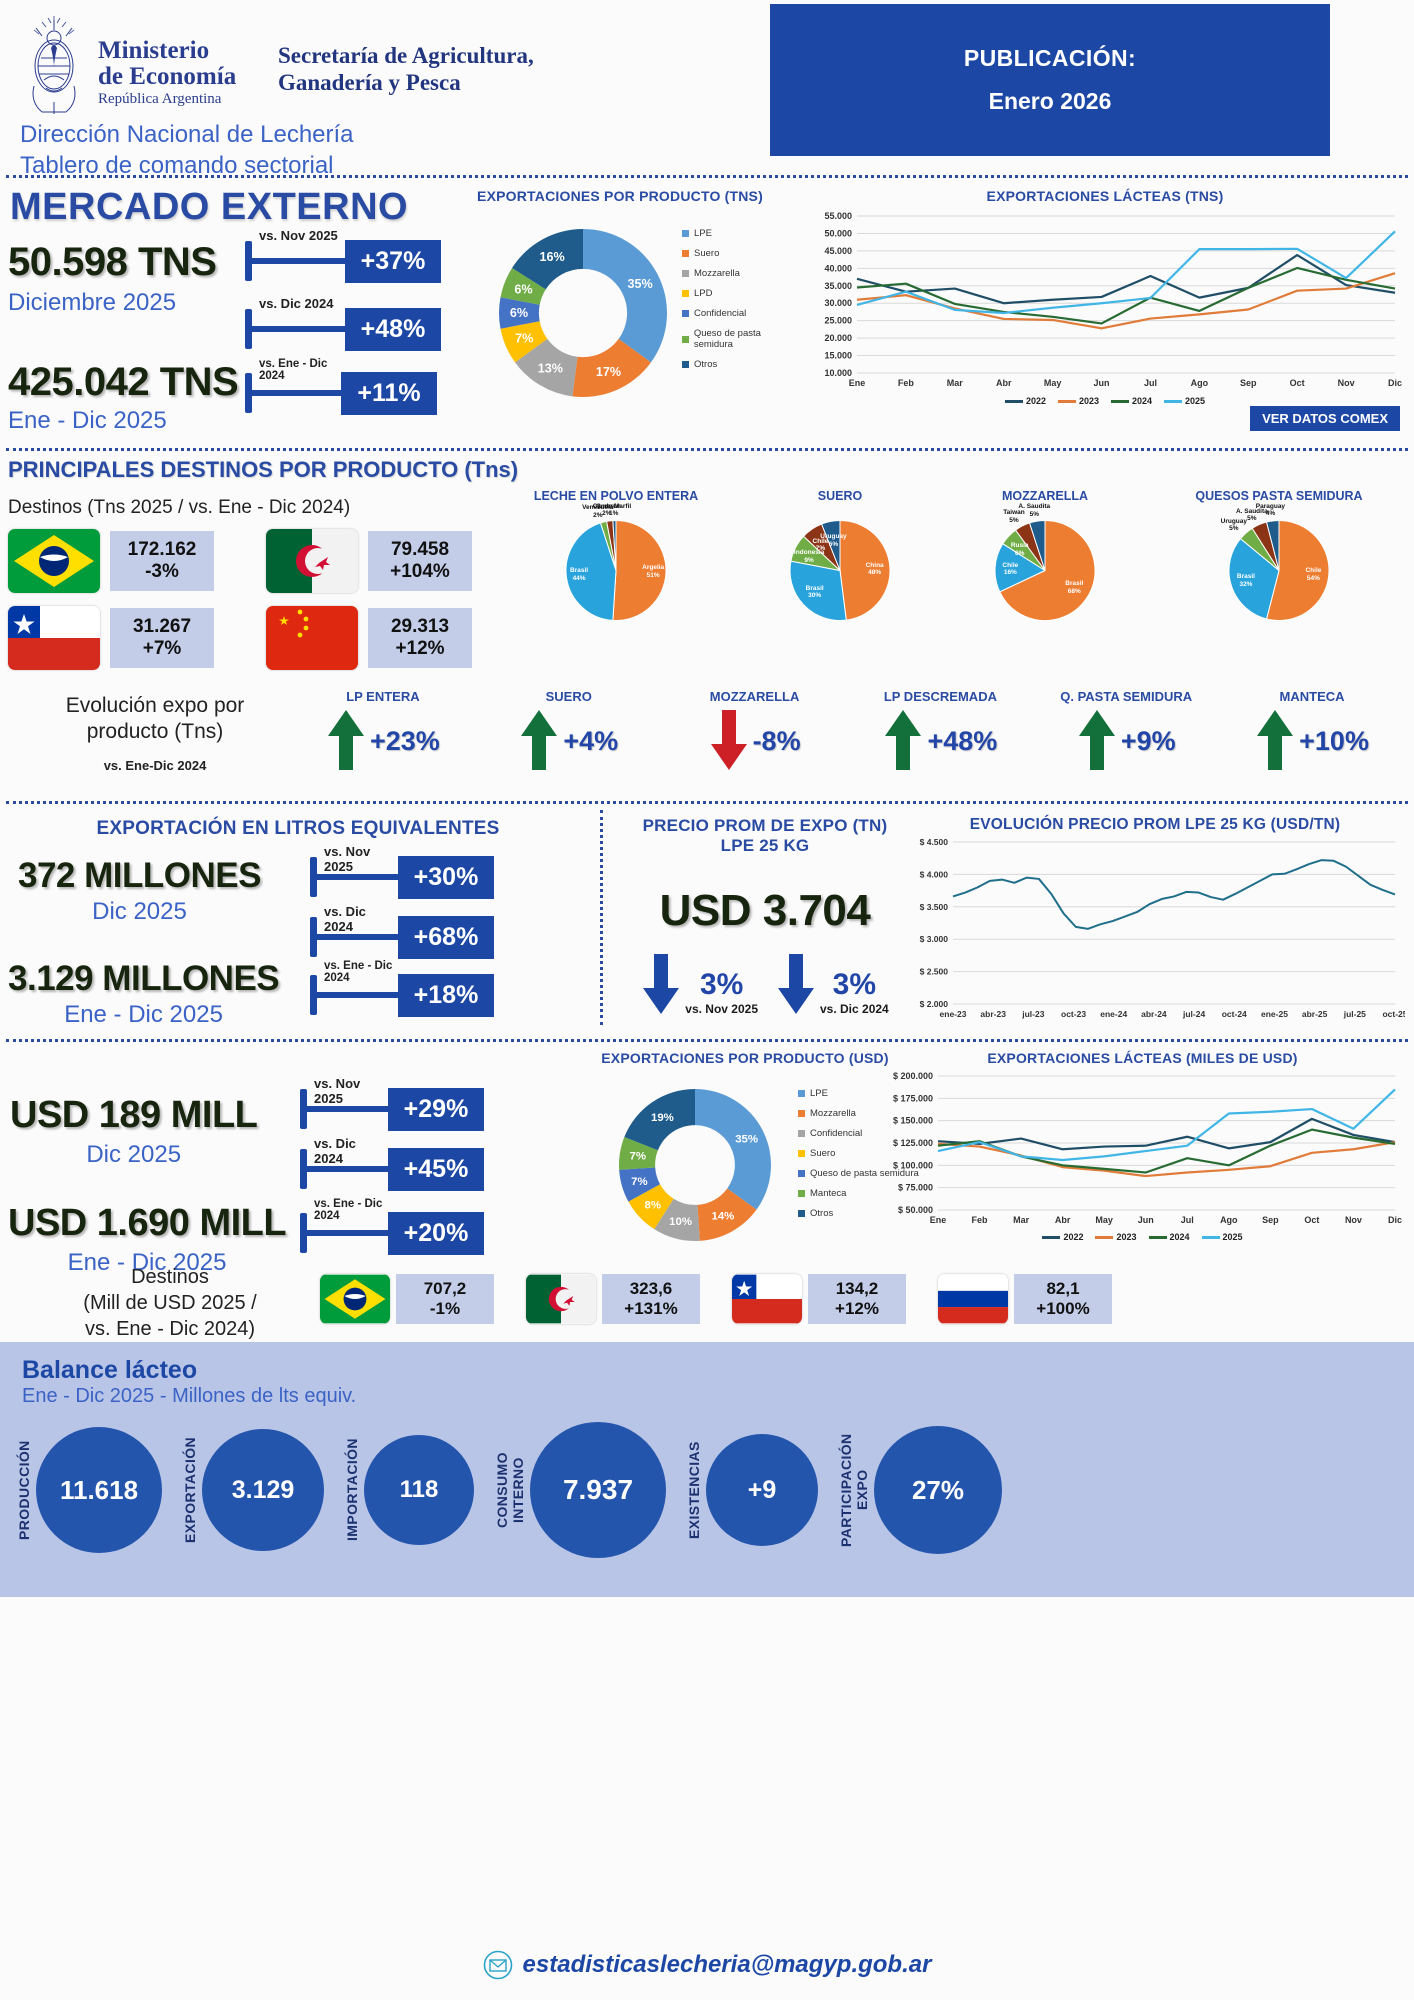 The image size is (1414, 2000). What do you see at coordinates (1325, 418) in the screenshot?
I see `ver-datos-comex-button: VER DATOS COMEX` at bounding box center [1325, 418].